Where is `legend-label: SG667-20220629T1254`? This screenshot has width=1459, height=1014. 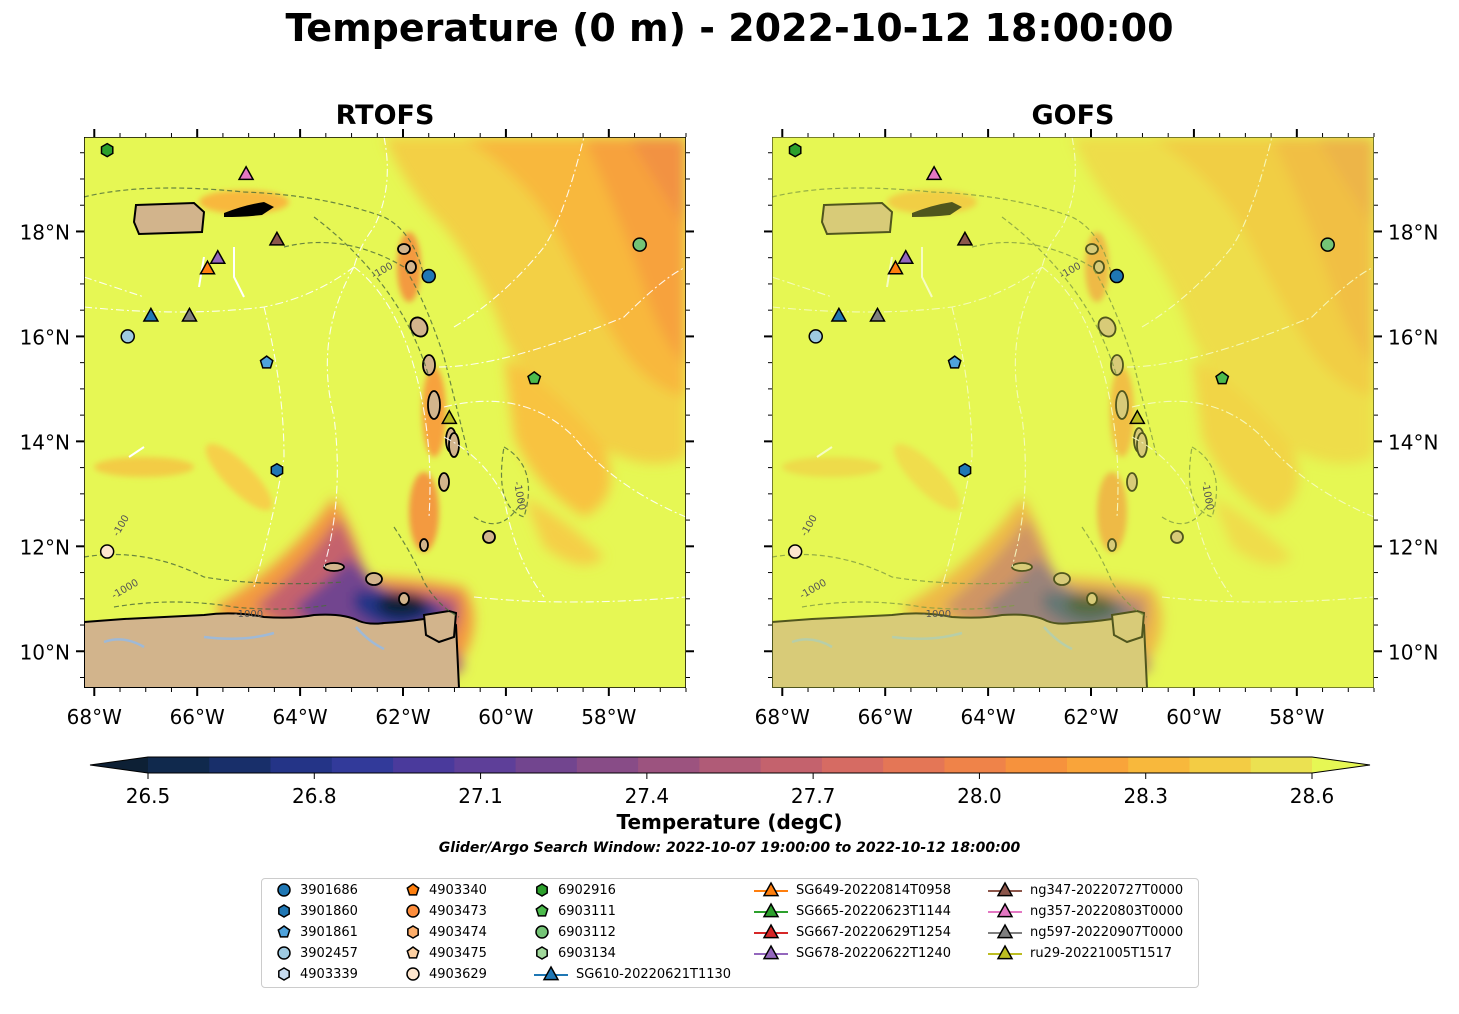 legend-label: SG667-20220629T1254 is located at coordinates (874, 932).